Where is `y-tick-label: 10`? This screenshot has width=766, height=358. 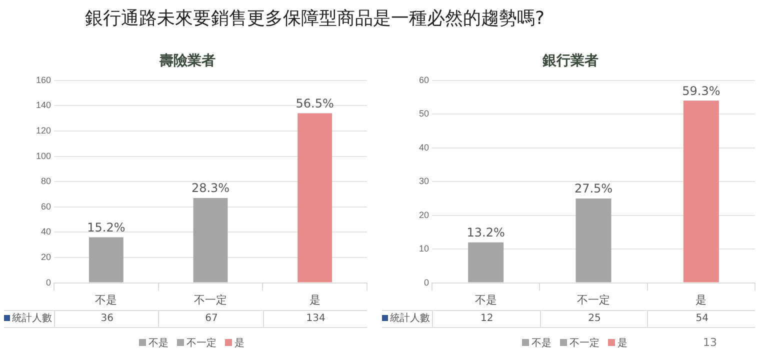 y-tick-label: 10 is located at coordinates (423, 249).